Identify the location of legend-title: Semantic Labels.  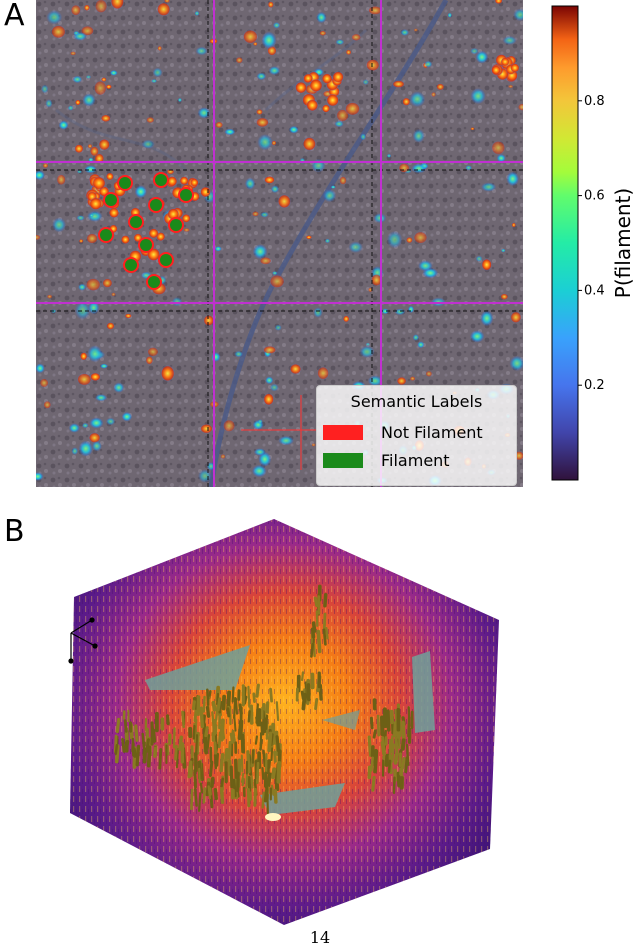
(416, 401).